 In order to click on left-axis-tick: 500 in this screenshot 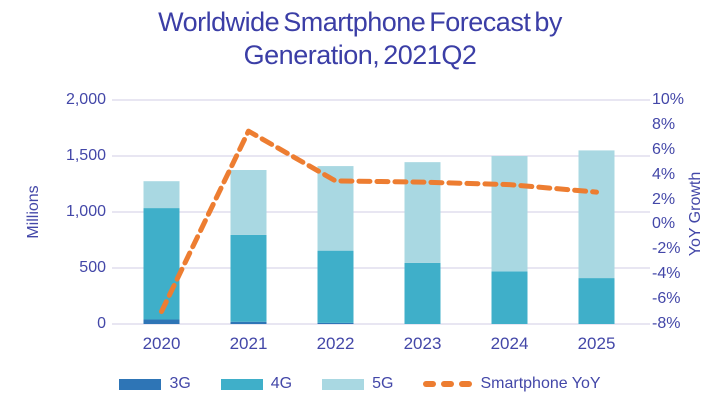, I will do `click(92, 267)`.